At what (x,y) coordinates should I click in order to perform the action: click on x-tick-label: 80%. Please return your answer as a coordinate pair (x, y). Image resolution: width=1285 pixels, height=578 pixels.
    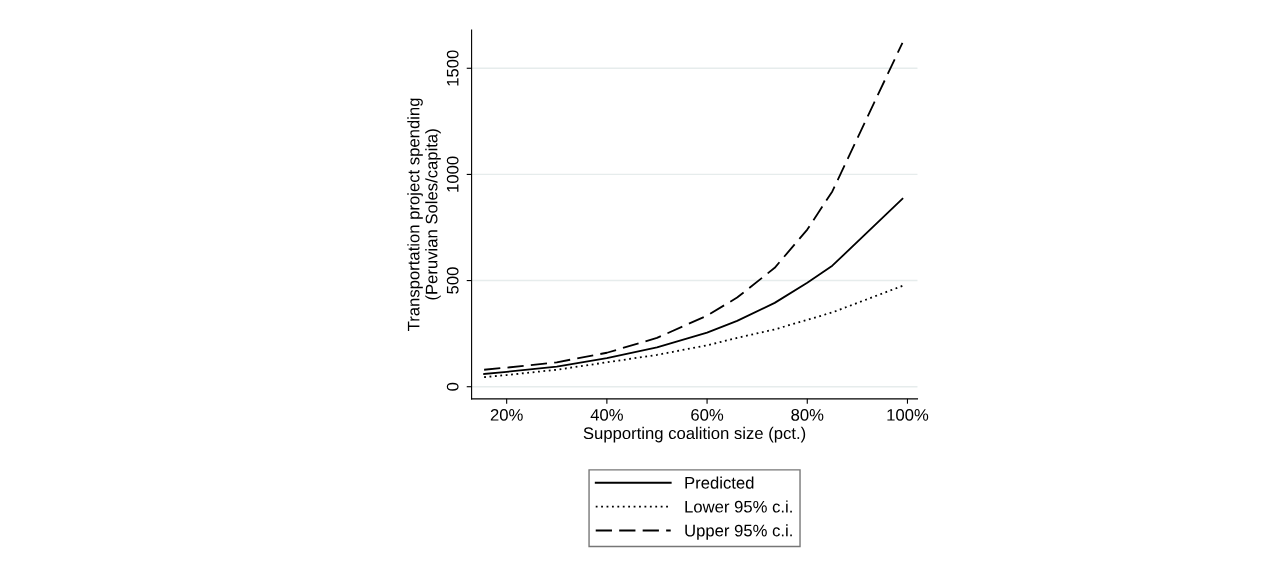
    Looking at the image, I should click on (807, 414).